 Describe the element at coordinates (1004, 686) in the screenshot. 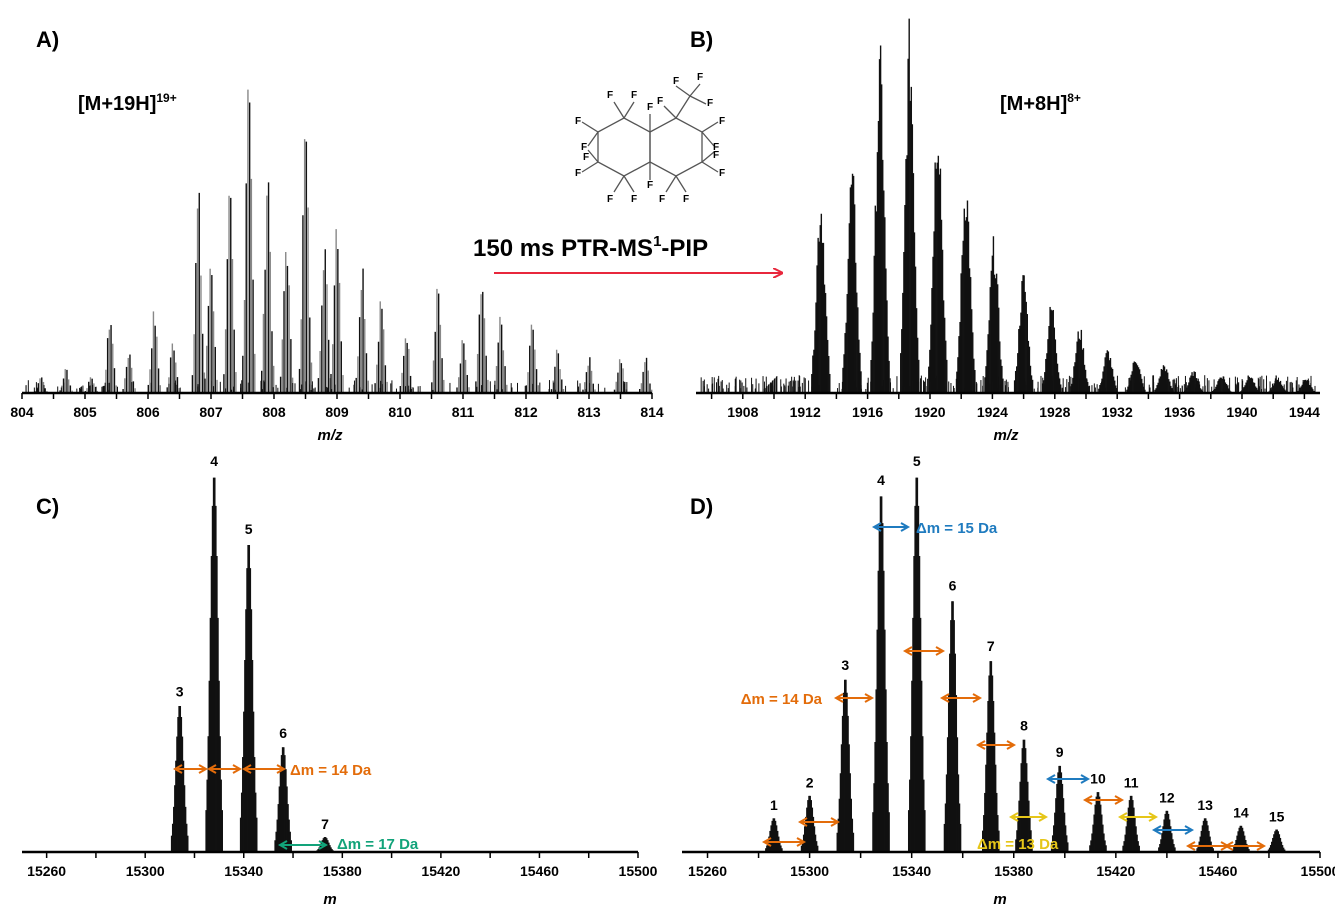

I see `panel-d-annotations: Δm = 15 Da Δm = 14 Da Δm = 13 Da` at that location.